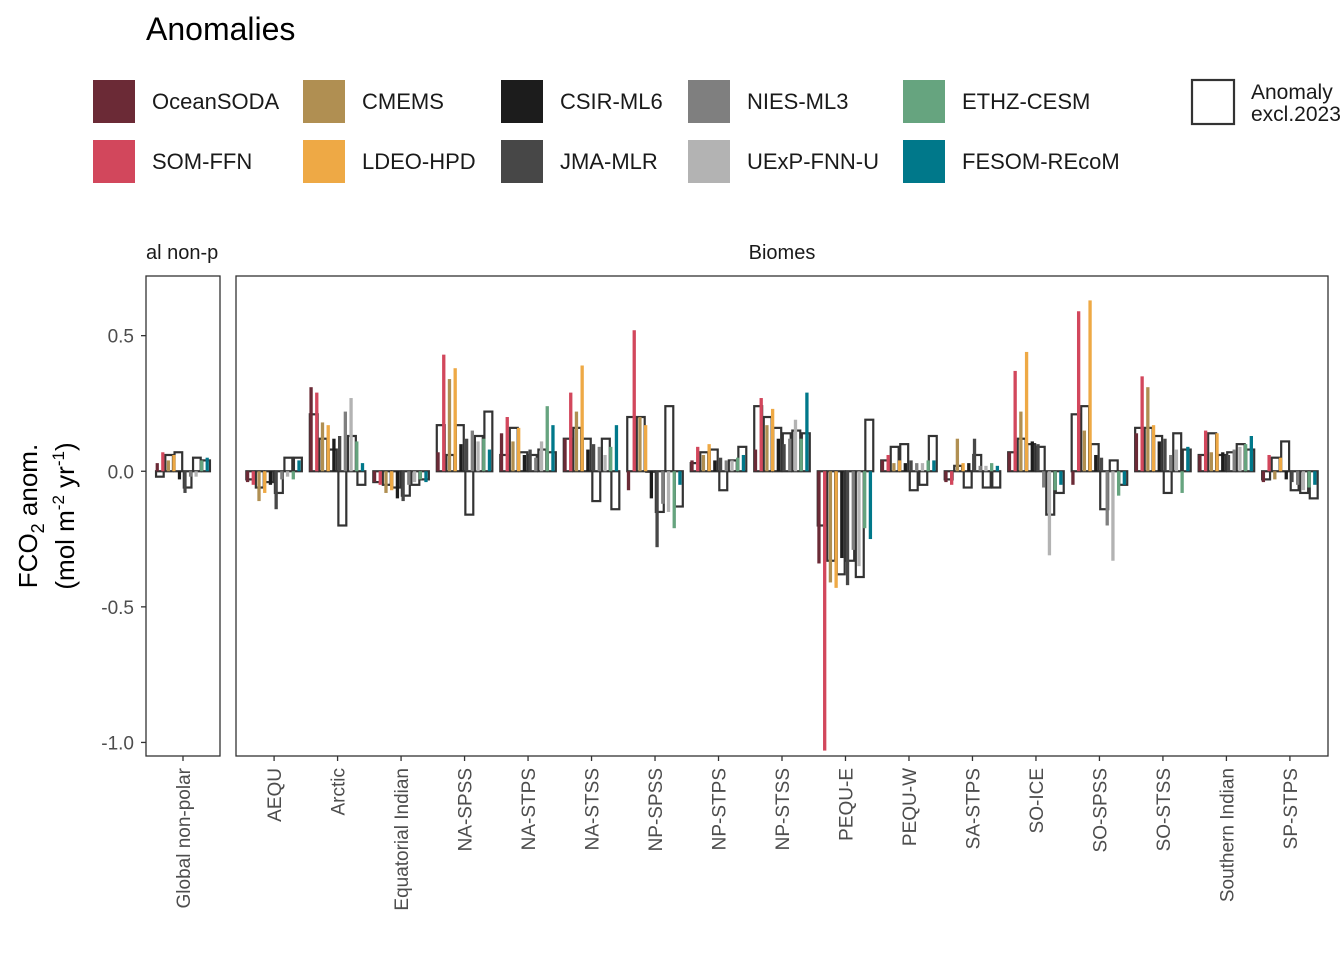 This screenshot has height=960, width=1344. What do you see at coordinates (1265, 102) in the screenshot?
I see `legend-outline-key: Anomaly excl.2023` at bounding box center [1265, 102].